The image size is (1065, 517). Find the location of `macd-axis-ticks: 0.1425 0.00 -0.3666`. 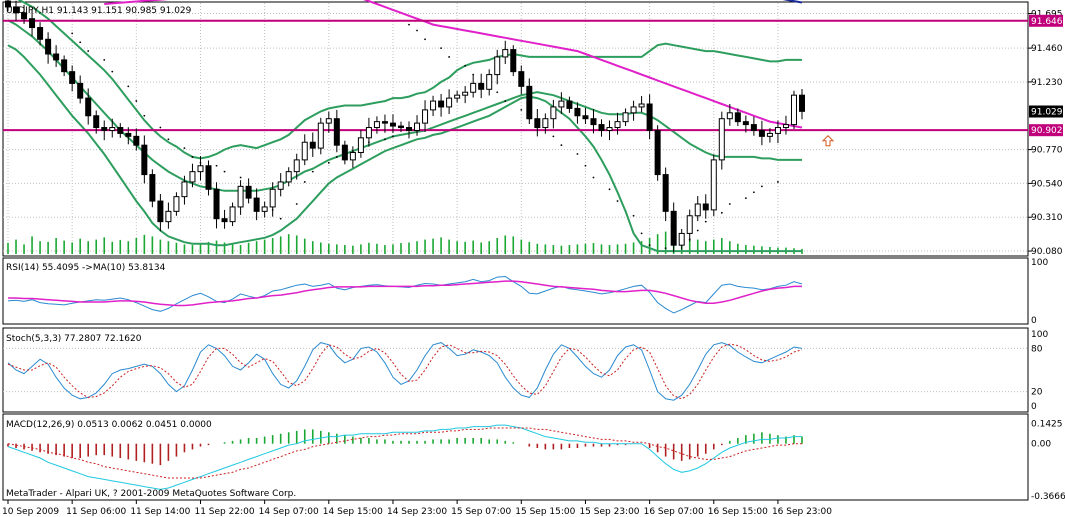

macd-axis-ticks: 0.1425 0.00 -0.3666 is located at coordinates (1048, 460).